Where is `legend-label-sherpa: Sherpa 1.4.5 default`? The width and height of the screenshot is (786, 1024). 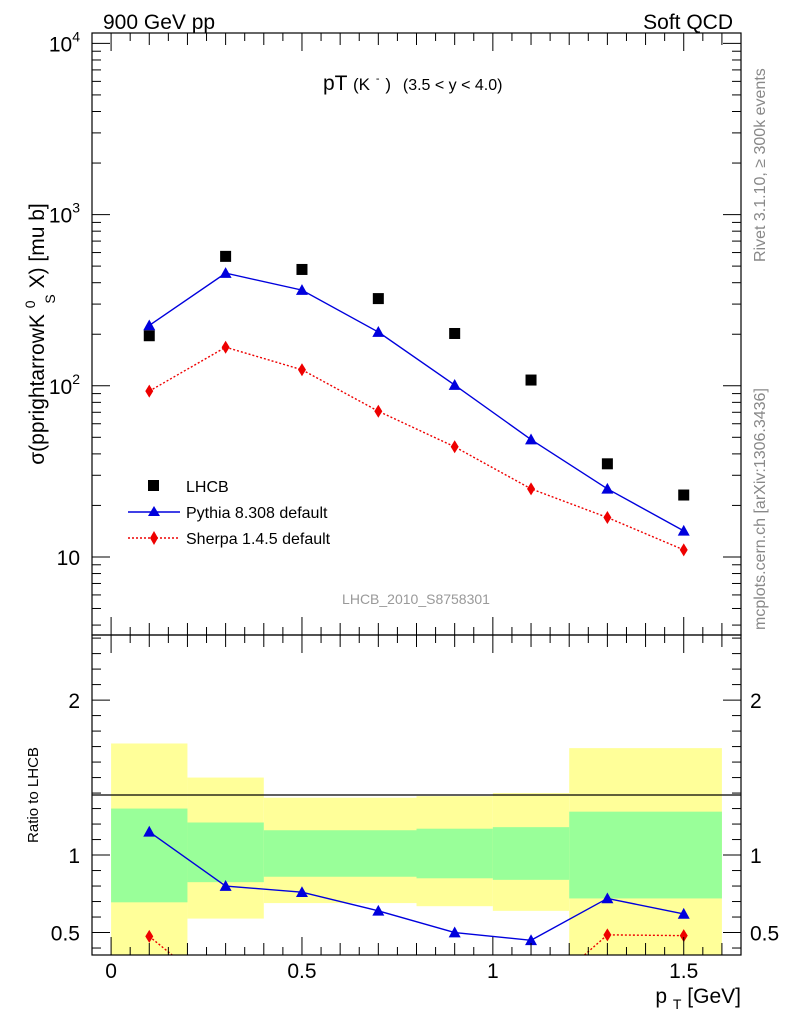
legend-label-sherpa: Sherpa 1.4.5 default is located at coordinates (258, 539).